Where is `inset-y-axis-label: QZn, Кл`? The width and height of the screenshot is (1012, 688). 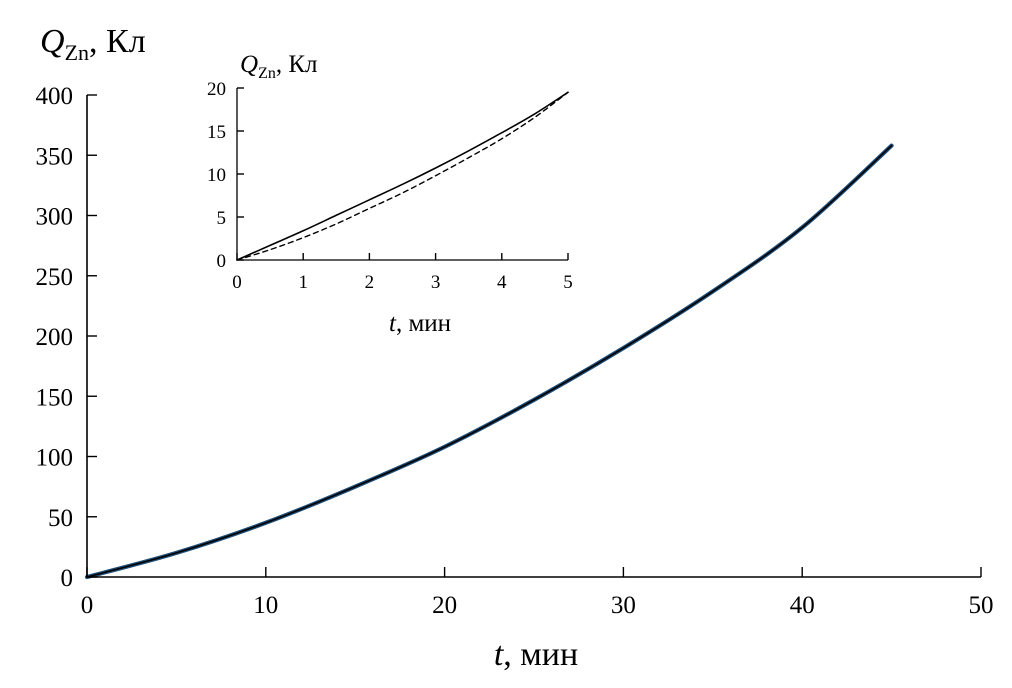
inset-y-axis-label: QZn, Кл is located at coordinates (279, 66).